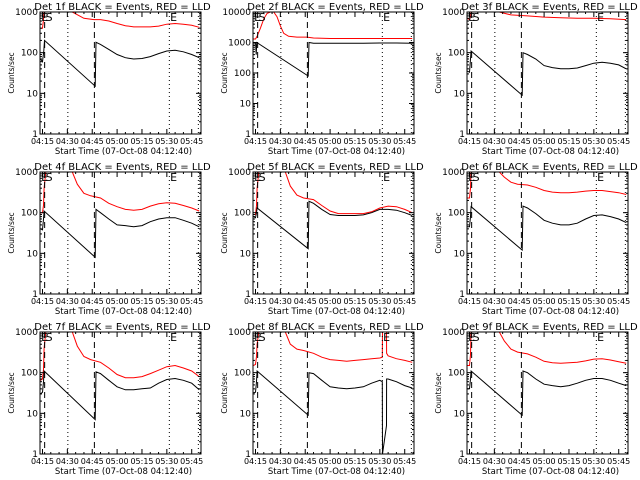 This screenshot has width=640, height=480. I want to click on y-tick-label: 10000, so click(236, 13).